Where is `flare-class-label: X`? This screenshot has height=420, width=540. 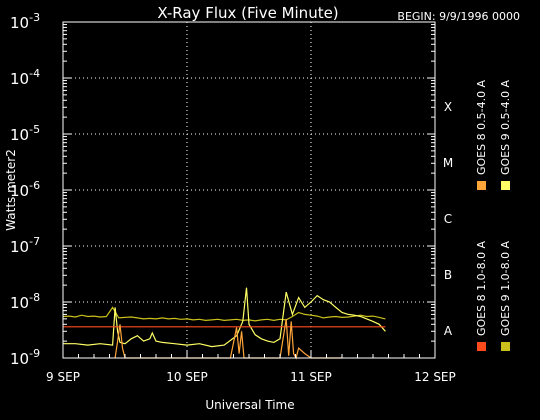
flare-class-label: X is located at coordinates (448, 107).